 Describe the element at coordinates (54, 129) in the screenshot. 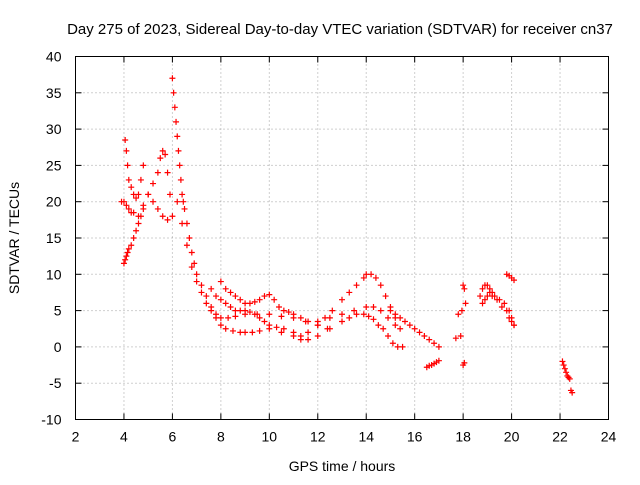

I see `y-tick-label: 30` at that location.